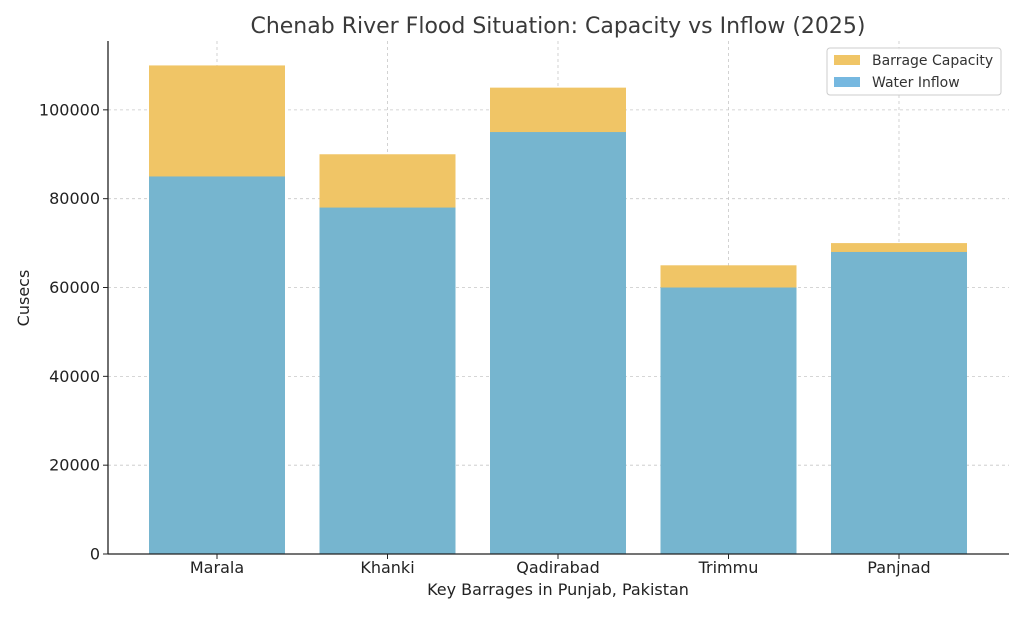 This screenshot has height=618, width=1024. What do you see at coordinates (847, 82) in the screenshot?
I see `legend-swatch-inflow` at bounding box center [847, 82].